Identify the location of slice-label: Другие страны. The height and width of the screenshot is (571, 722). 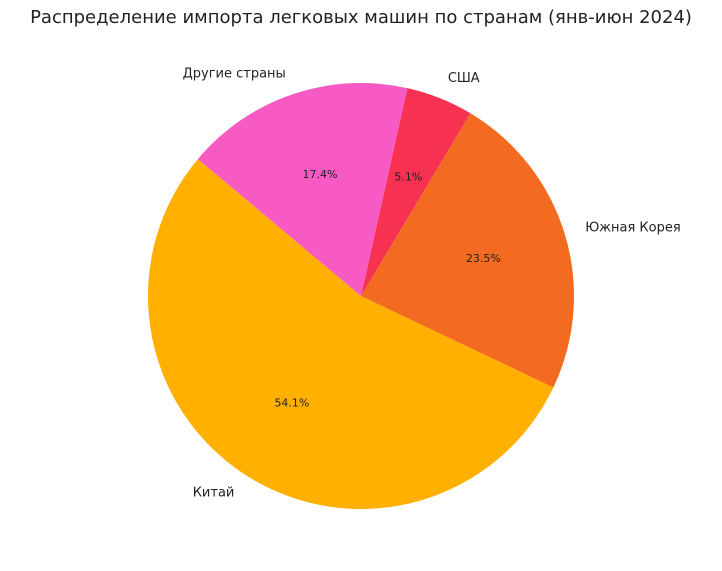
(234, 74).